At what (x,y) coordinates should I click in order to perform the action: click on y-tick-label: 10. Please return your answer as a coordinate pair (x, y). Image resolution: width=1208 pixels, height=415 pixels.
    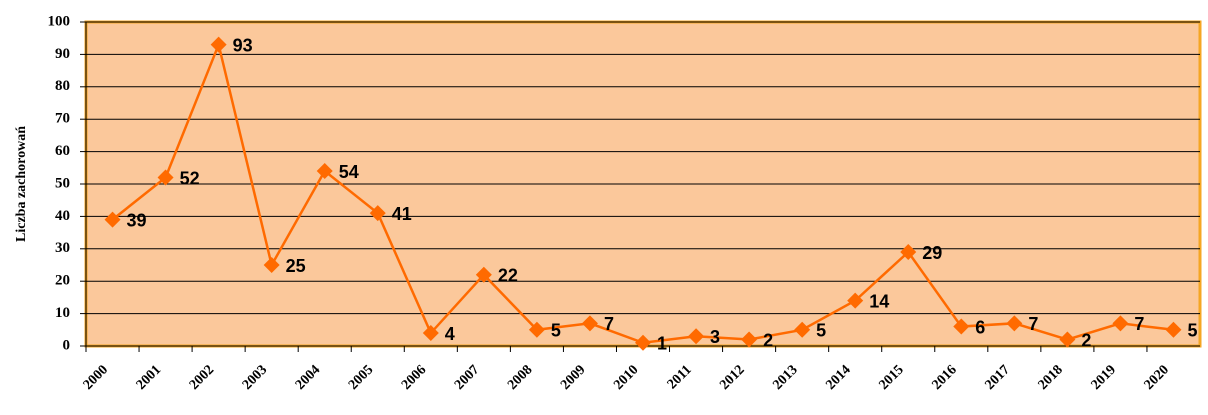
    Looking at the image, I should click on (62, 313).